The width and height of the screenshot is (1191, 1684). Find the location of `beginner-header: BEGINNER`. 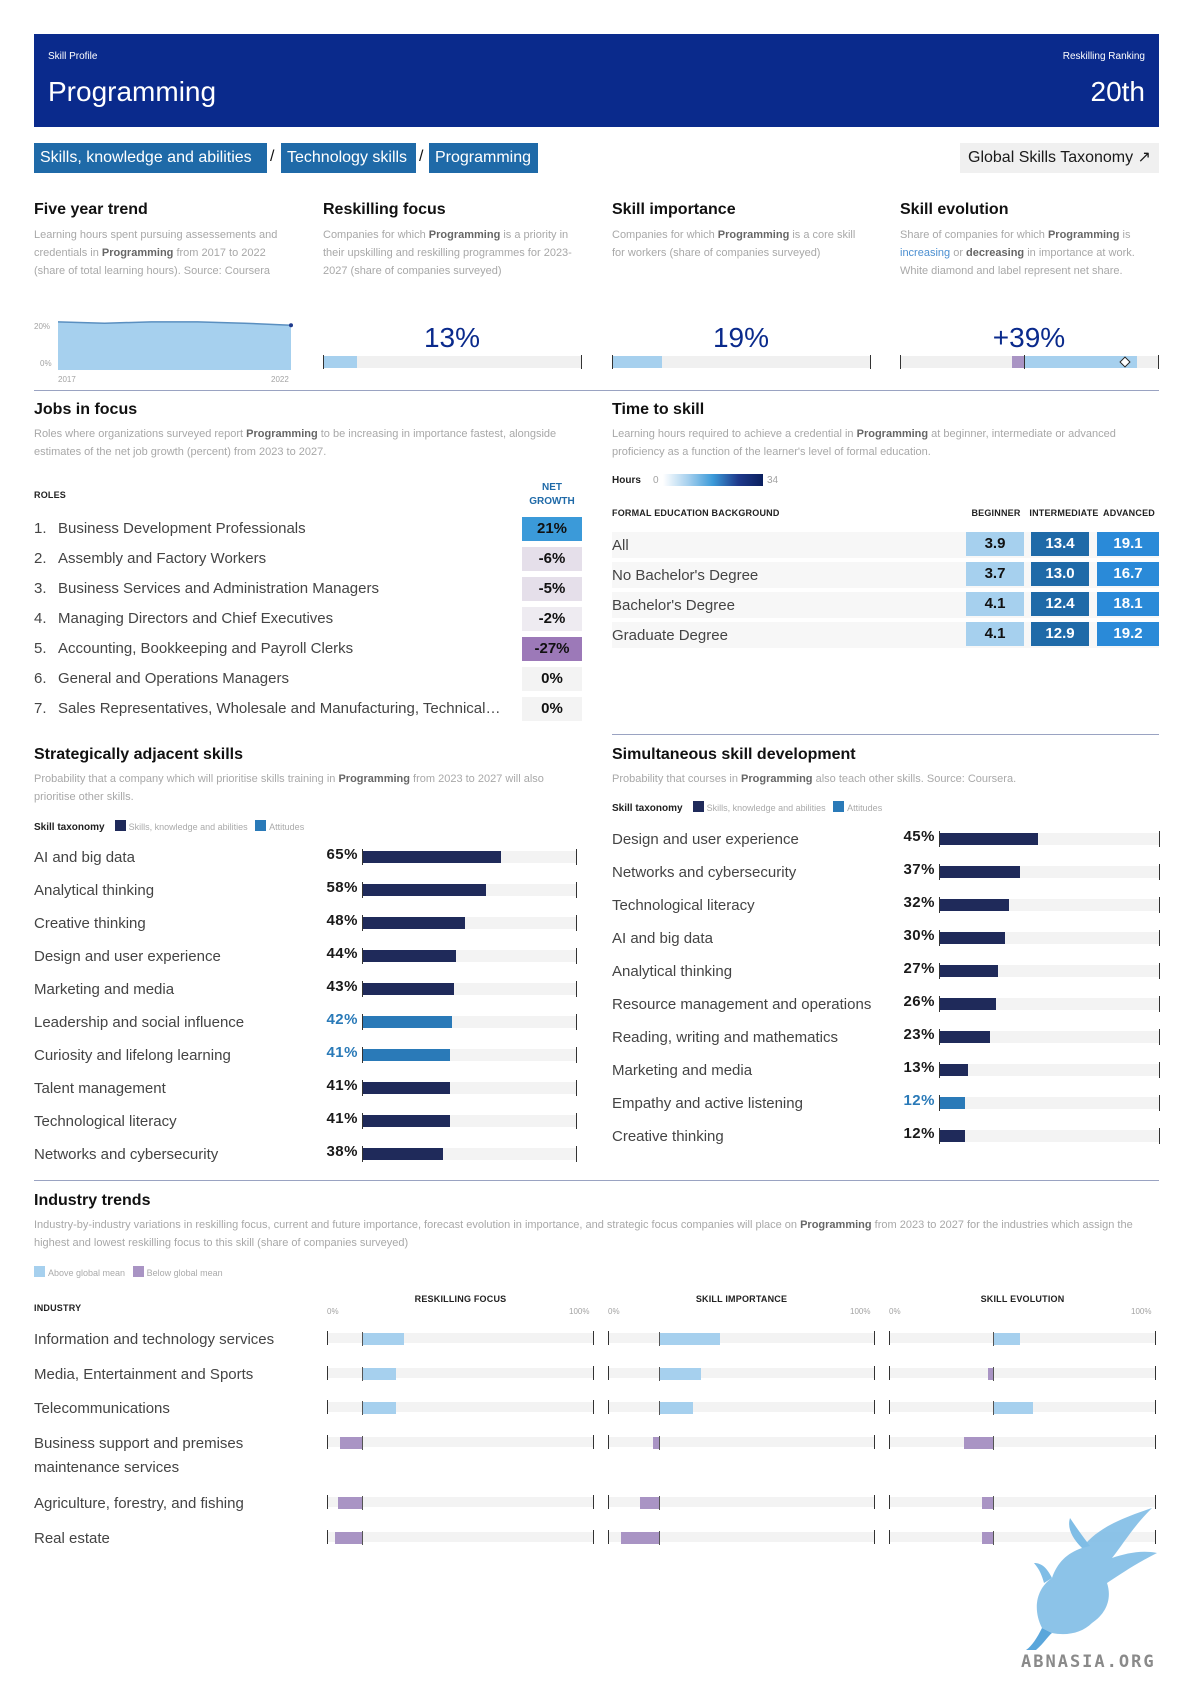

beginner-header: BEGINNER is located at coordinates (996, 513).